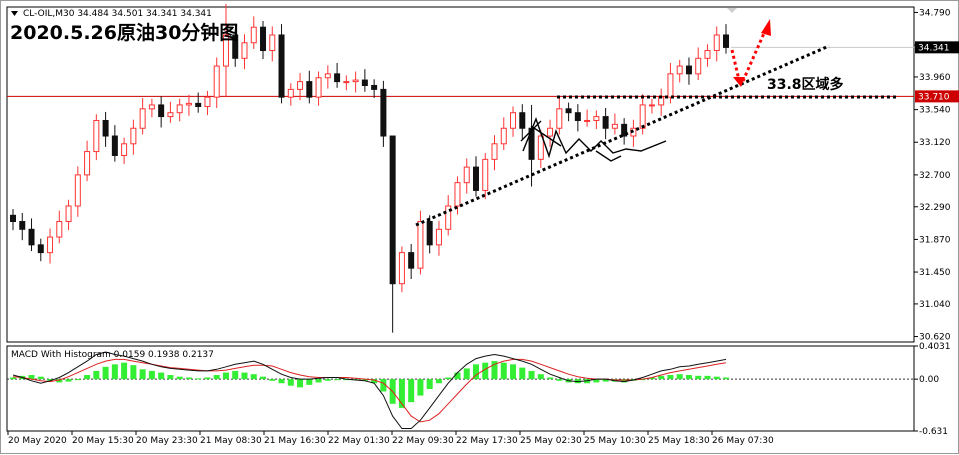  I want to click on x-tick-label: 26 May 07:30, so click(743, 441).